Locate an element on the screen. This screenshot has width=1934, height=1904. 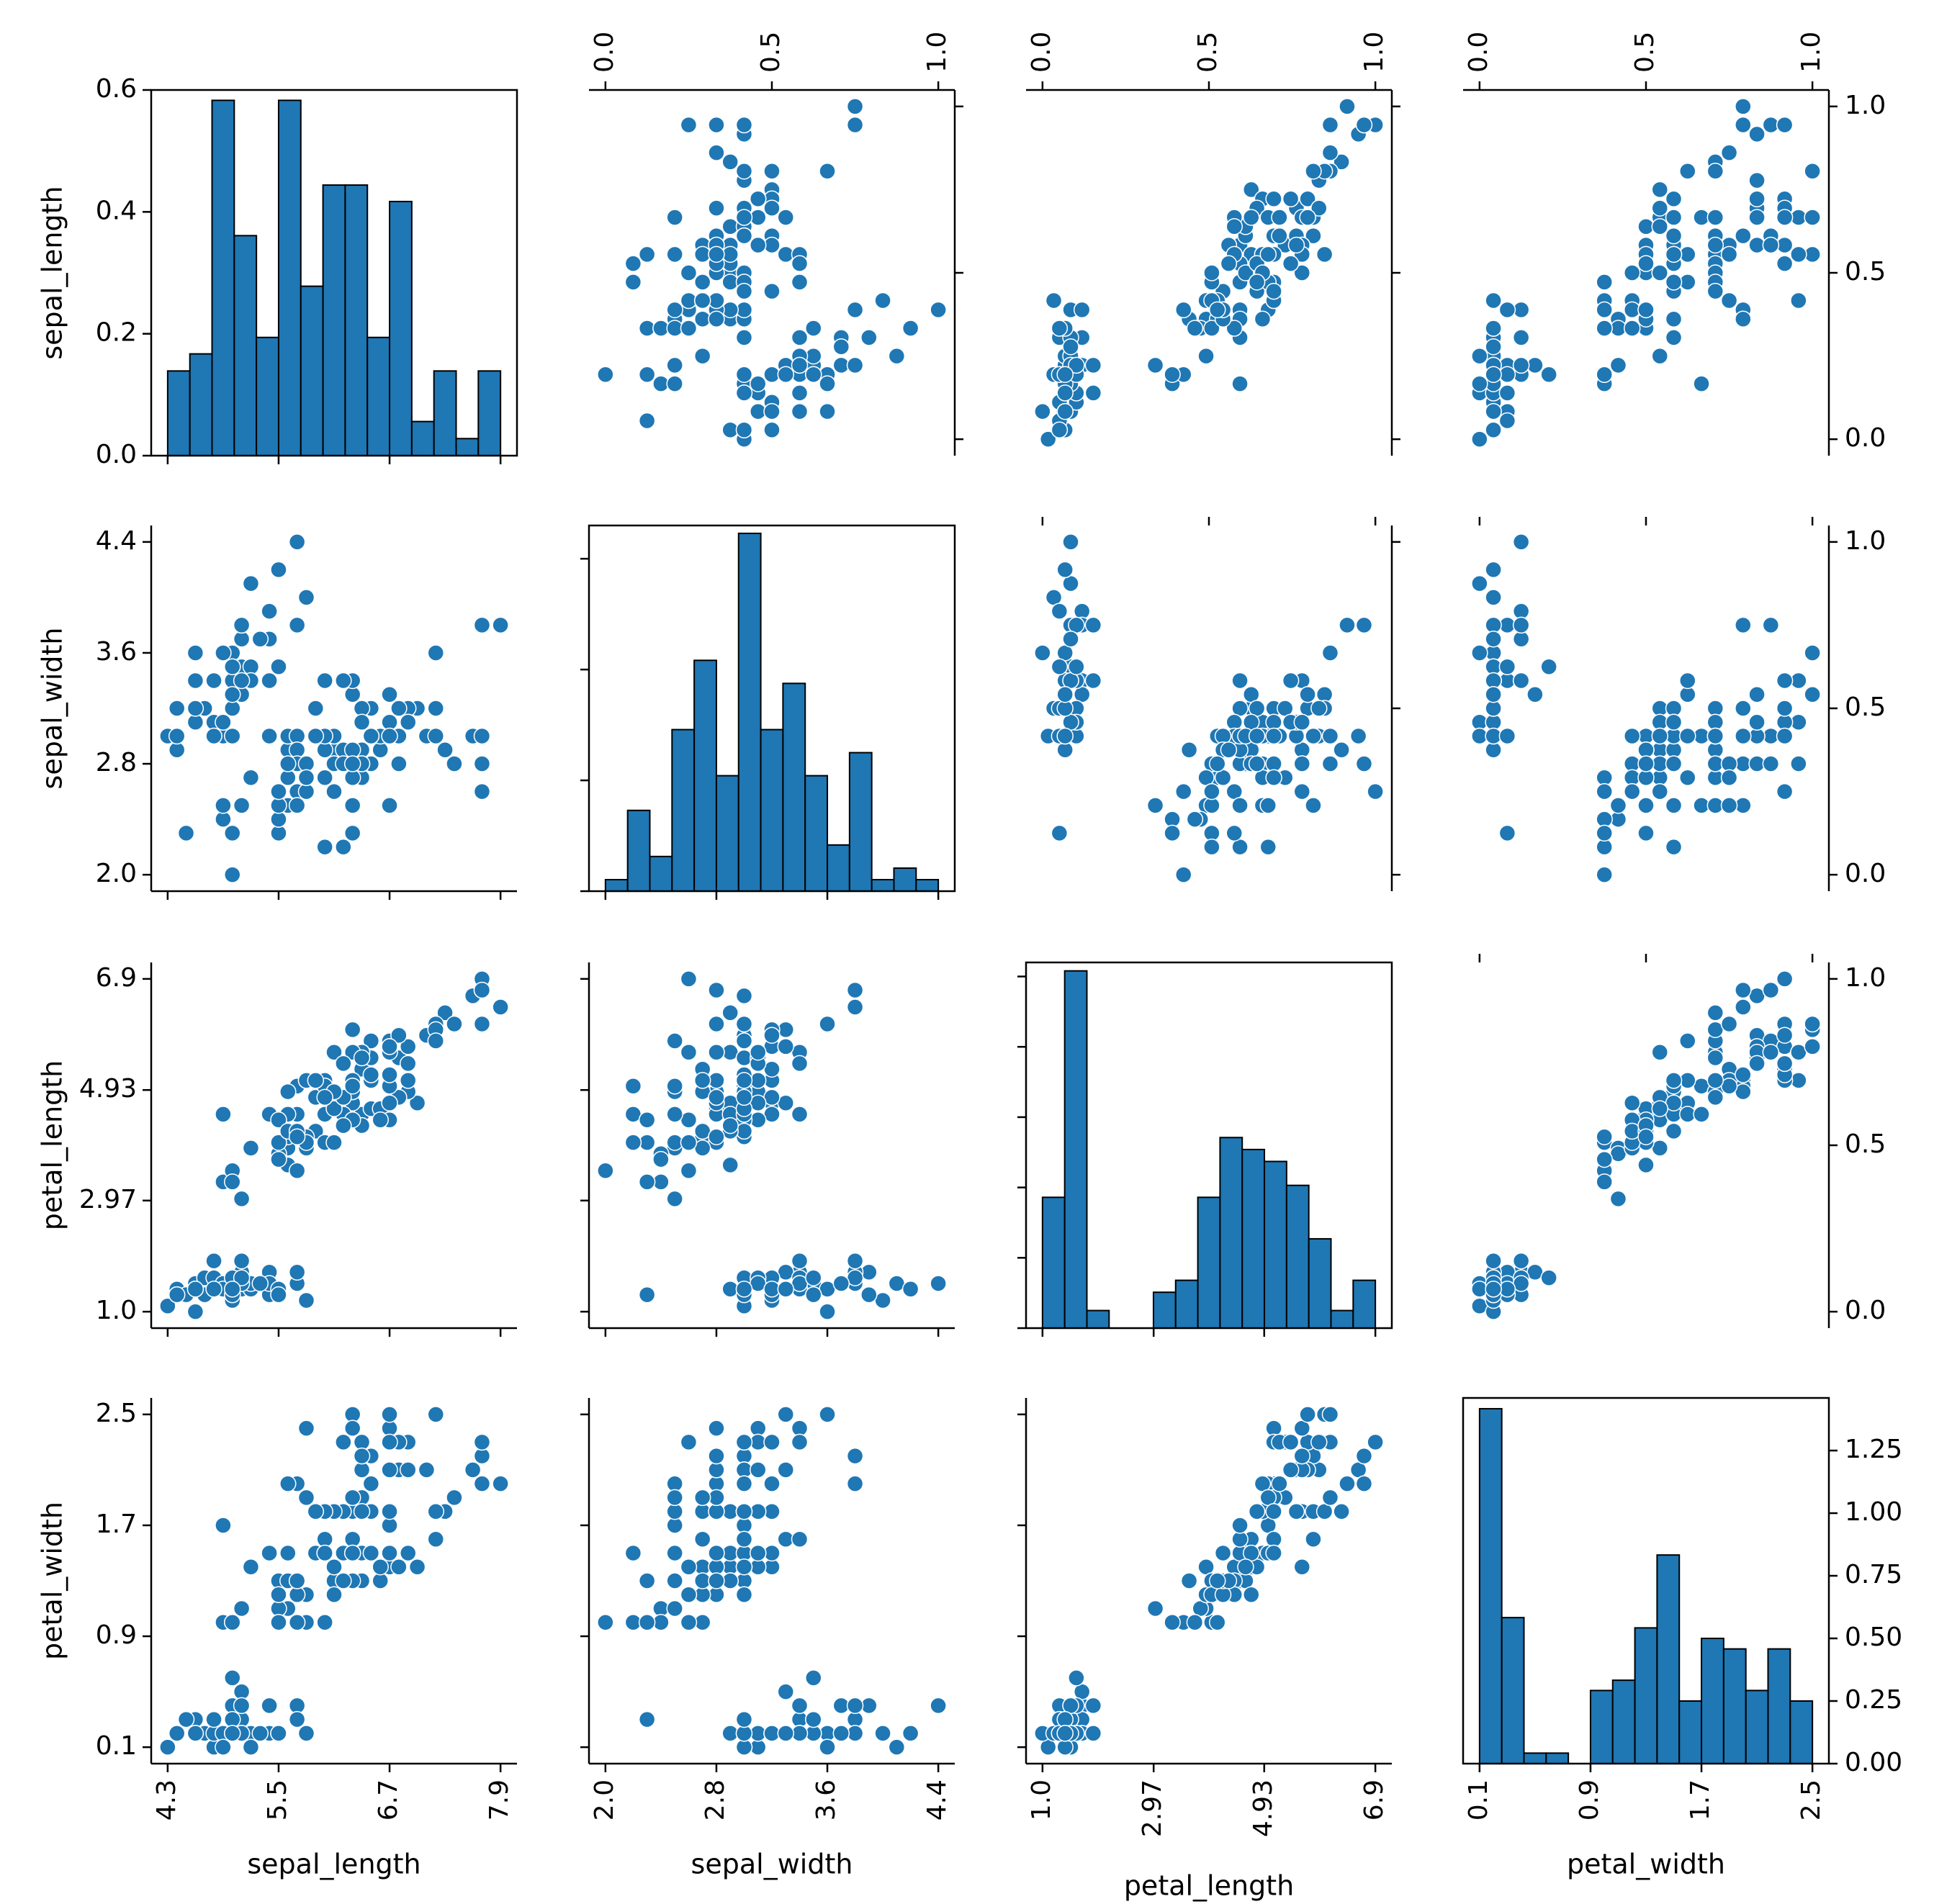
ytick-label-sepal_width-2: 3.6 is located at coordinates (116, 652).